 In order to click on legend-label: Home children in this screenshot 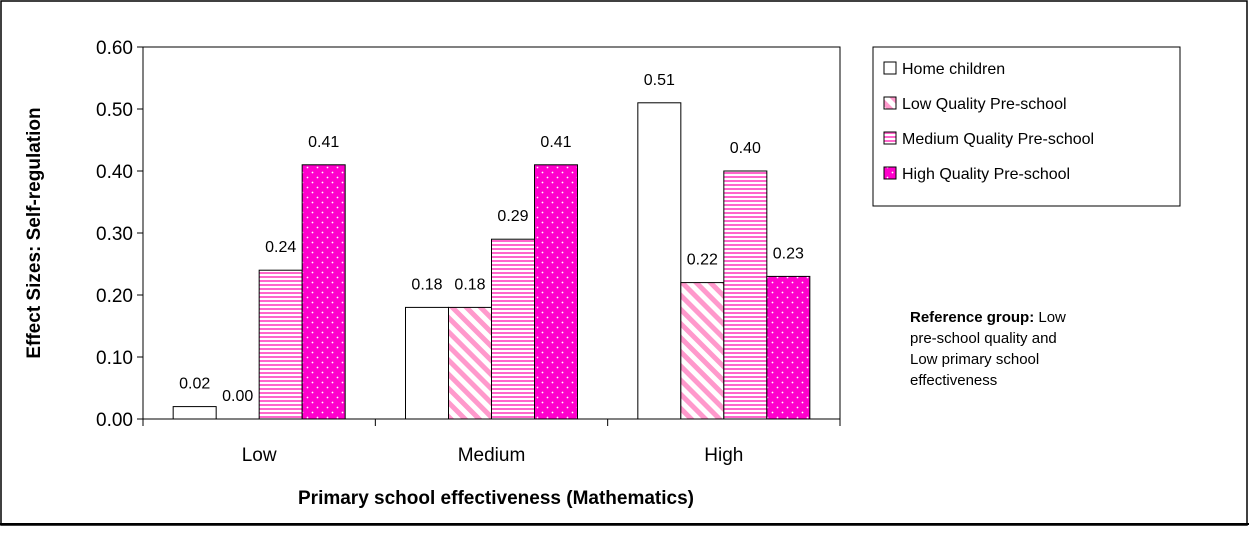, I will do `click(953, 69)`.